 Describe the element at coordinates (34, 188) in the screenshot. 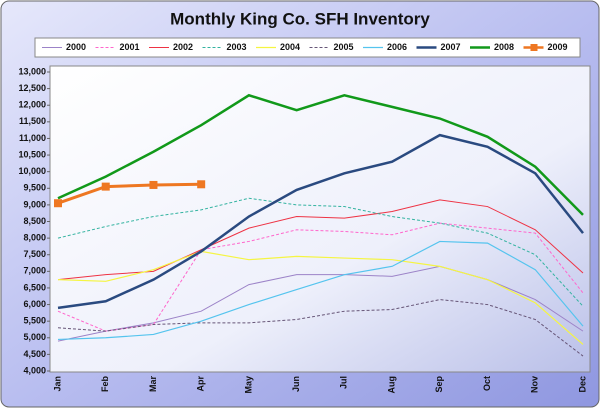

I see `y-tick-label: 9,500` at that location.